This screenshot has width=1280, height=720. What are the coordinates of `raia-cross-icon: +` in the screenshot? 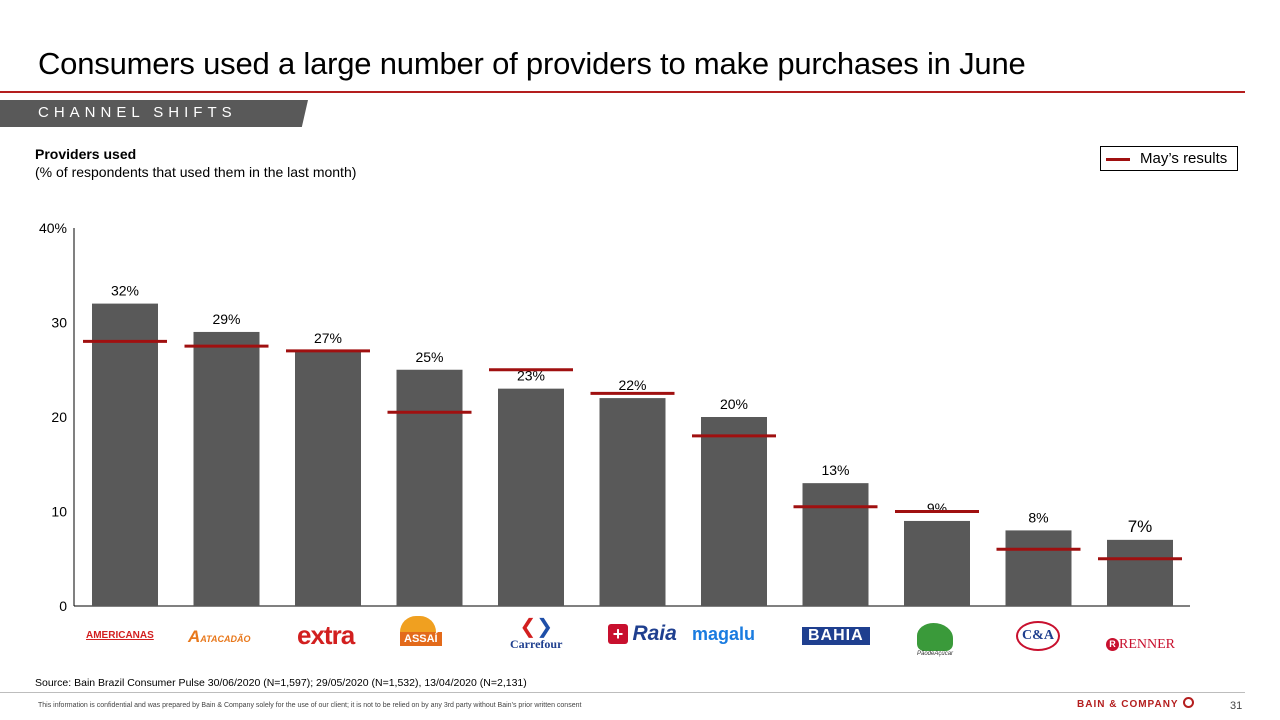 It's located at (618, 634).